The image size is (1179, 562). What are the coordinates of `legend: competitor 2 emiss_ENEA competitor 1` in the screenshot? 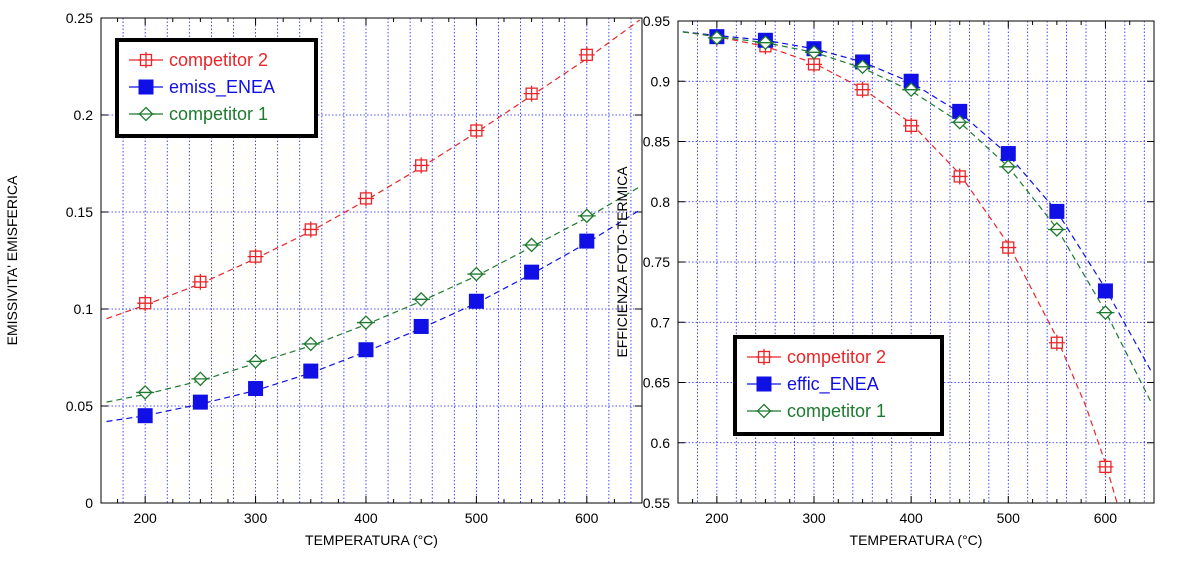 It's located at (216, 88).